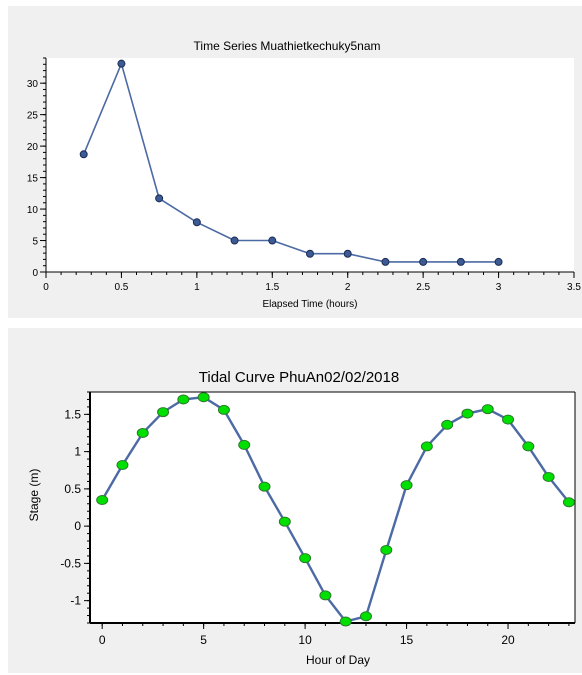 Image resolution: width=582 pixels, height=675 pixels. Describe the element at coordinates (34, 495) in the screenshot. I see `y-axis-label: Stage (m)` at that location.